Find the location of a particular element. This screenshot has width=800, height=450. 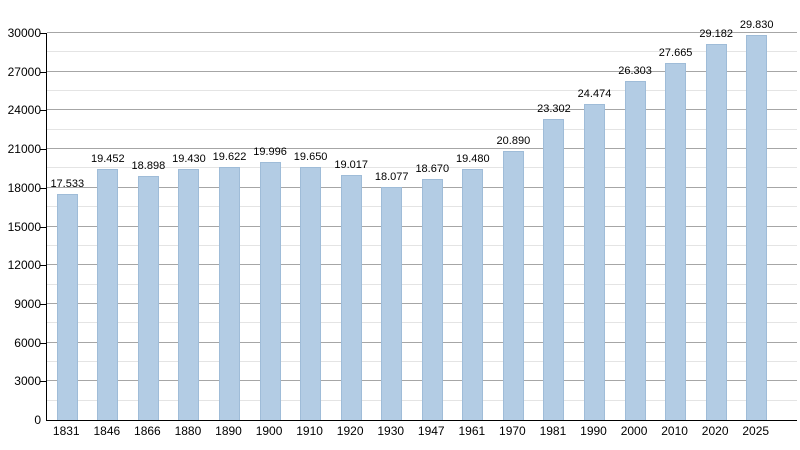

y-axis-label: 27000 is located at coordinates (24, 71).